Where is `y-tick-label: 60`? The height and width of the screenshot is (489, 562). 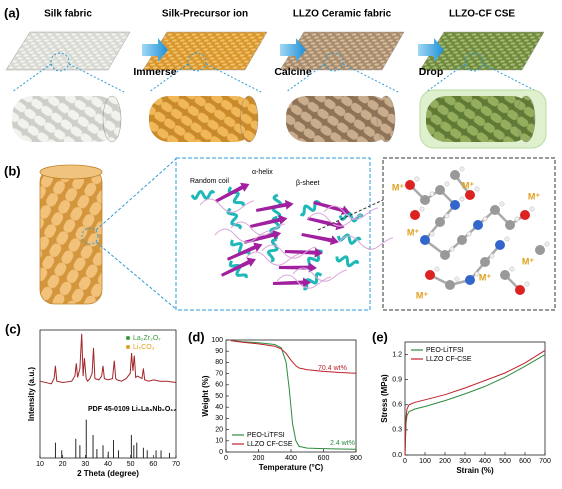
y-tick-label: 60 is located at coordinates (219, 385).